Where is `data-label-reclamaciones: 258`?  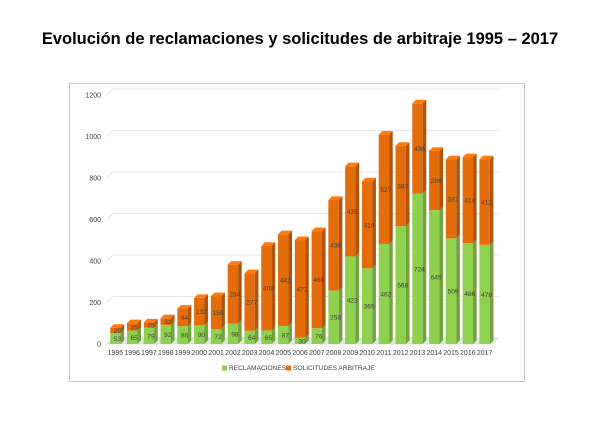
data-label-reclamaciones: 258 is located at coordinates (335, 318).